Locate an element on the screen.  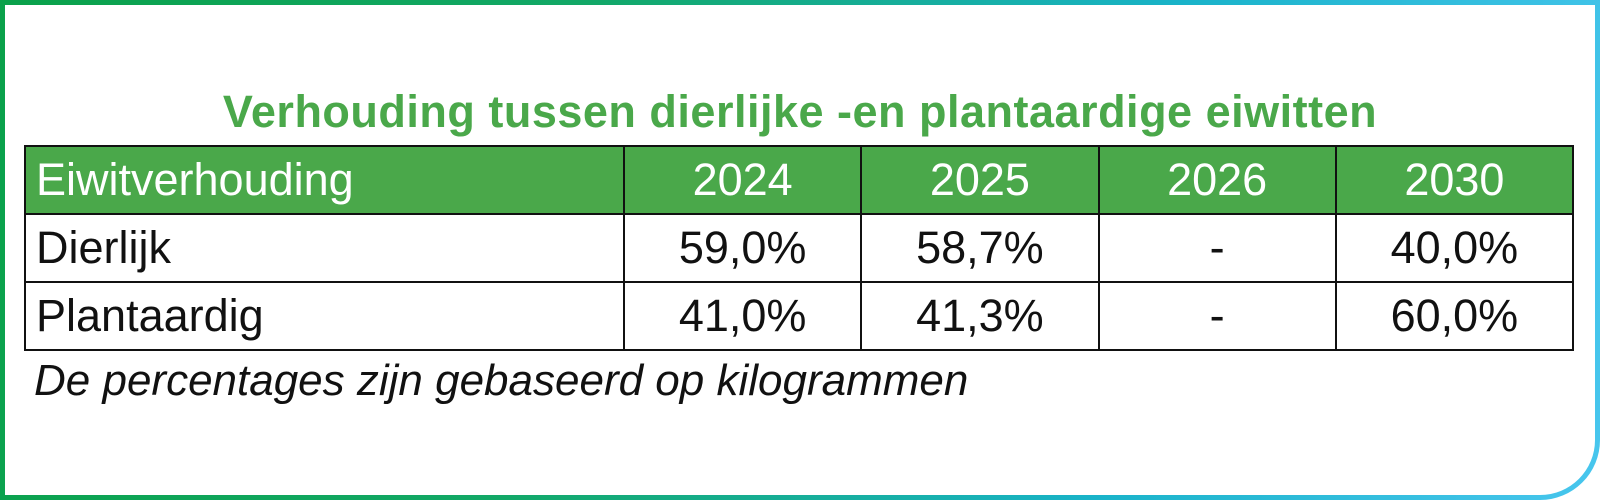
header-2030: 2030 is located at coordinates (1454, 180).